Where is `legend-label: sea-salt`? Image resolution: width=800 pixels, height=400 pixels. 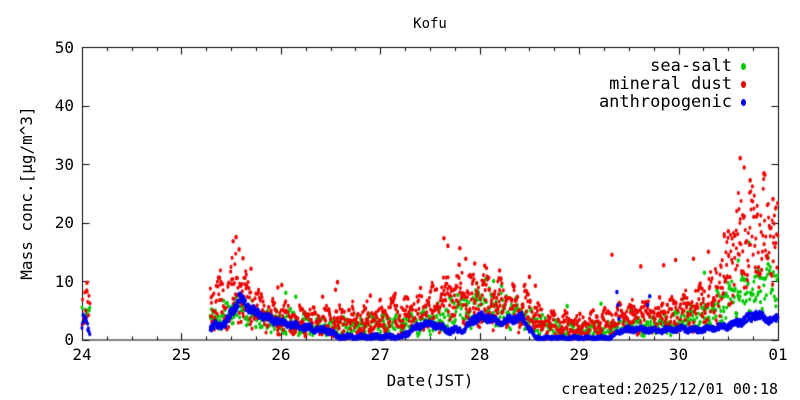 legend-label: sea-salt is located at coordinates (691, 66).